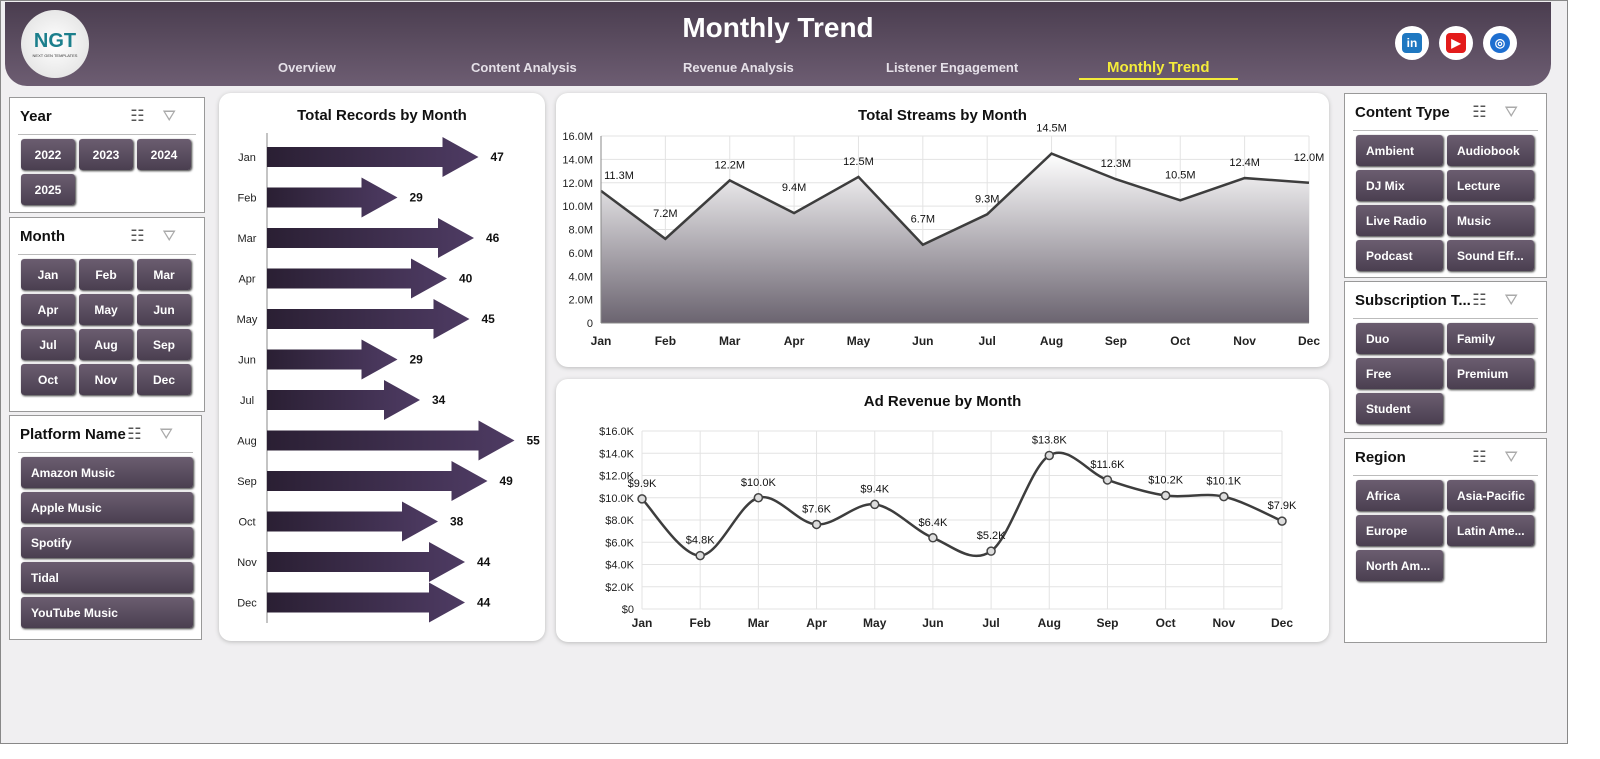  Describe the element at coordinates (164, 344) in the screenshot. I see `slicer-item: Sep` at that location.